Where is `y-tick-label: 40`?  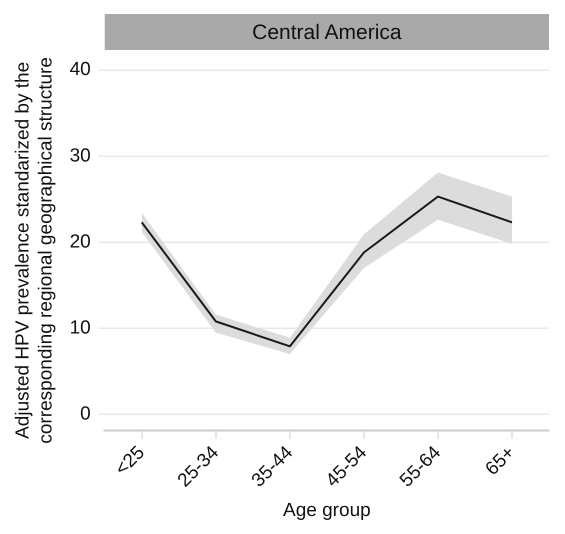 y-tick-label: 40 is located at coordinates (80, 69).